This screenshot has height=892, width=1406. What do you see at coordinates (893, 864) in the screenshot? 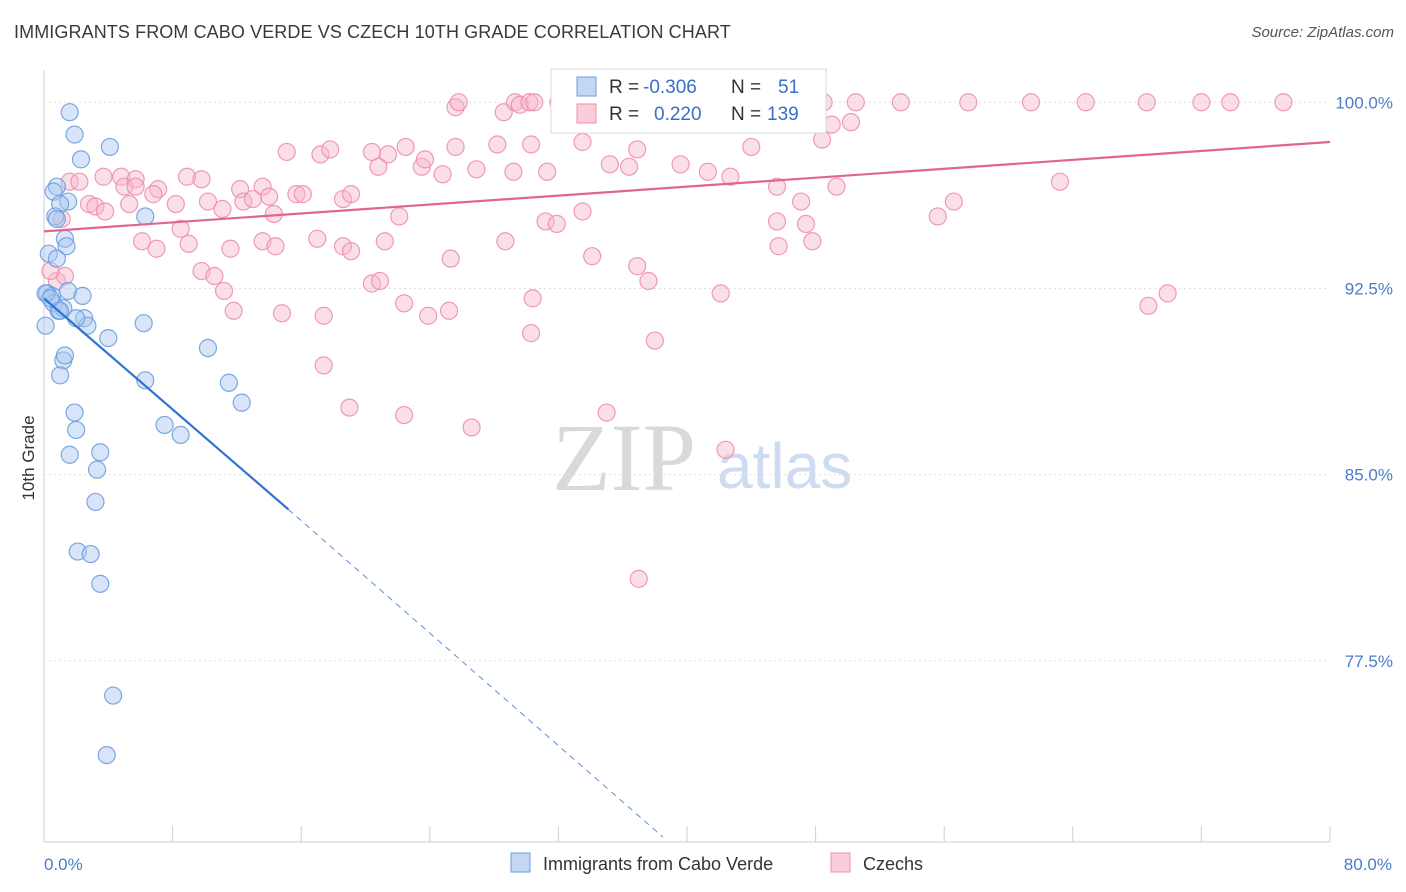
I see `legend-label-czechs: Czechs` at bounding box center [893, 864].